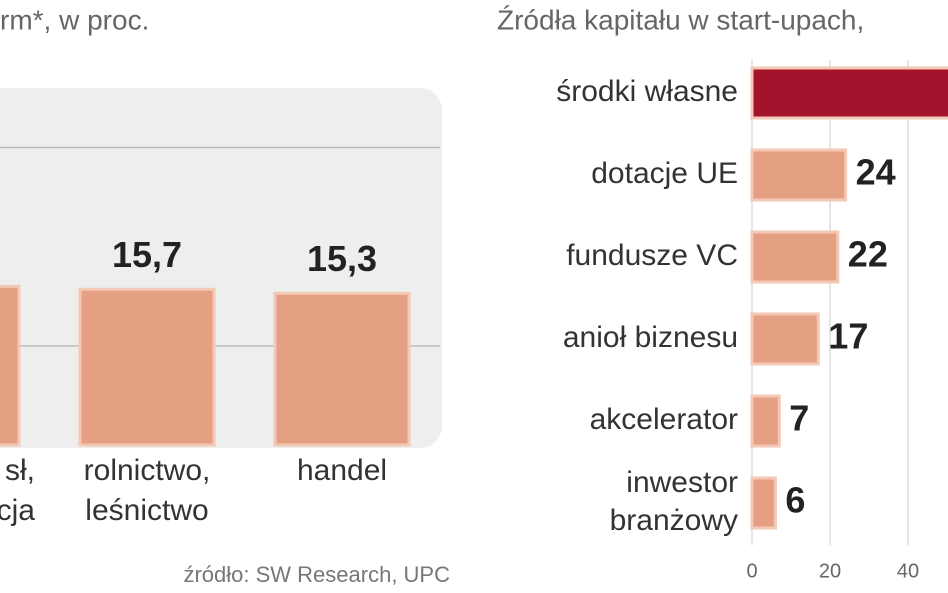 The image size is (948, 593). Describe the element at coordinates (795, 500) in the screenshot. I see `value-label: 6` at that location.